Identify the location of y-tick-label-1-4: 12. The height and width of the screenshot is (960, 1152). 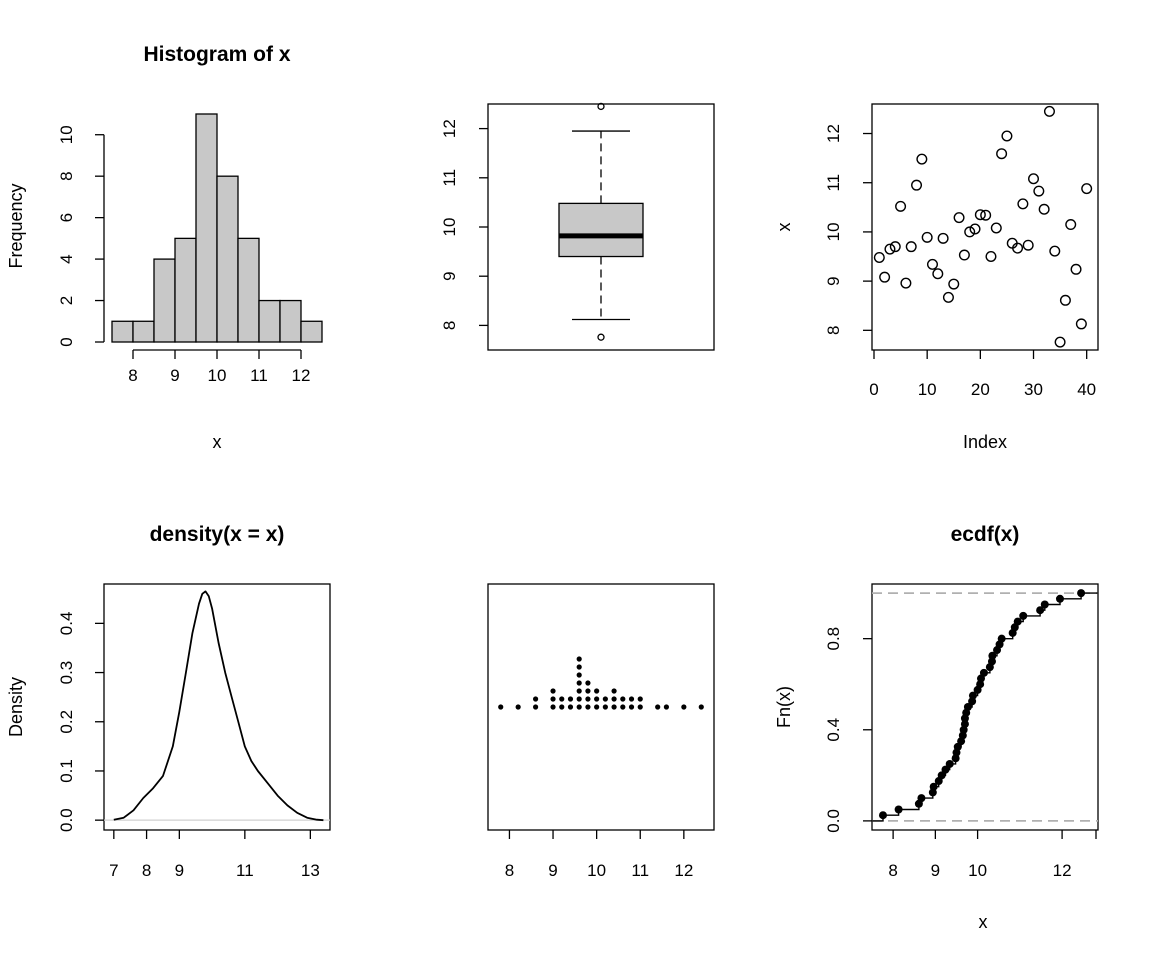
(449, 128).